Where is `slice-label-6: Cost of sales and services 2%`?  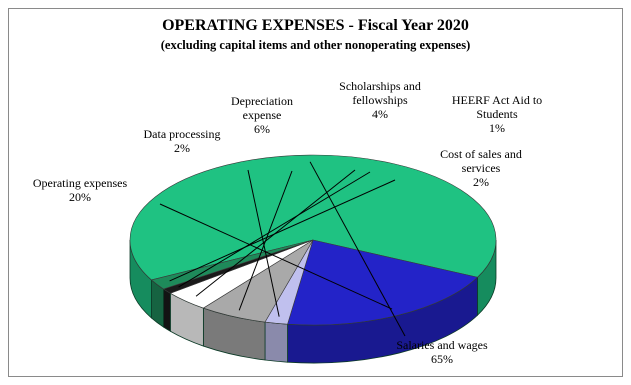
slice-label-6: Cost of sales and services 2% is located at coordinates (481, 168).